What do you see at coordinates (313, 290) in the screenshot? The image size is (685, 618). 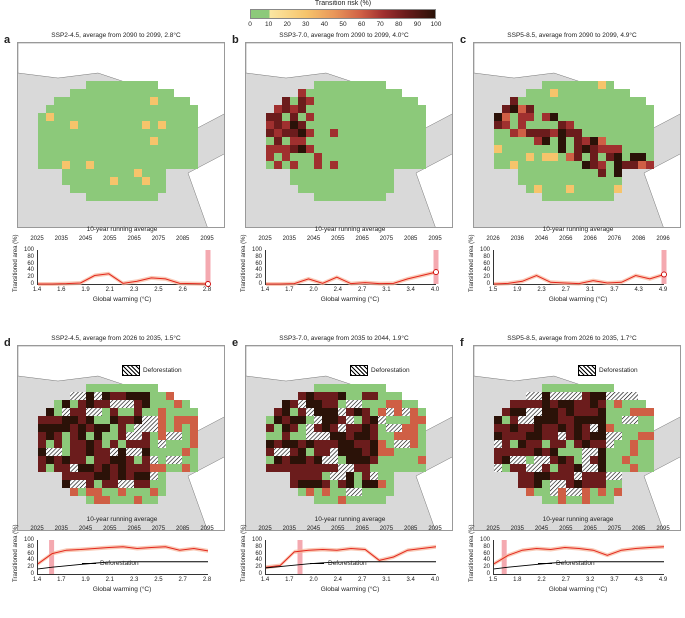 I see `warming-tick: 2.0` at bounding box center [313, 290].